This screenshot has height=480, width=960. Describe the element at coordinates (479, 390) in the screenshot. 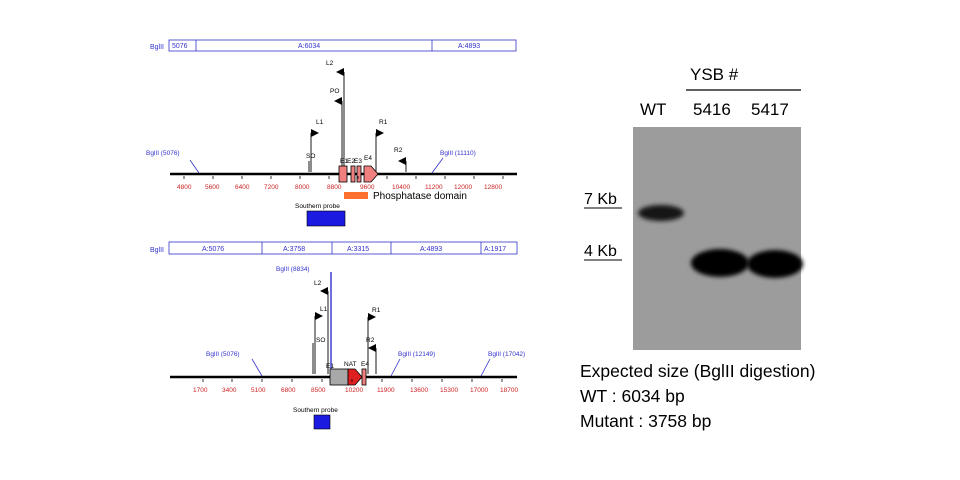

I see `svg-text: 17000` at that location.